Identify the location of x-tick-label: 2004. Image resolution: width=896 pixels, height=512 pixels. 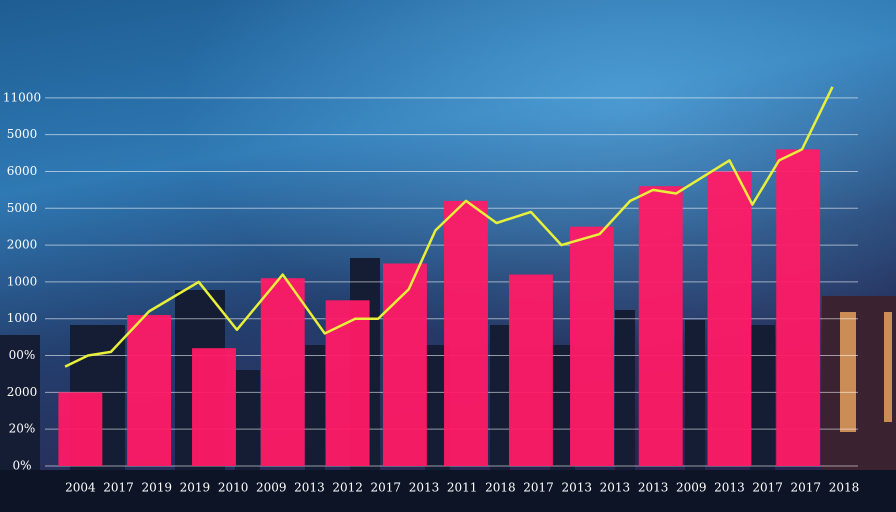
(80, 488).